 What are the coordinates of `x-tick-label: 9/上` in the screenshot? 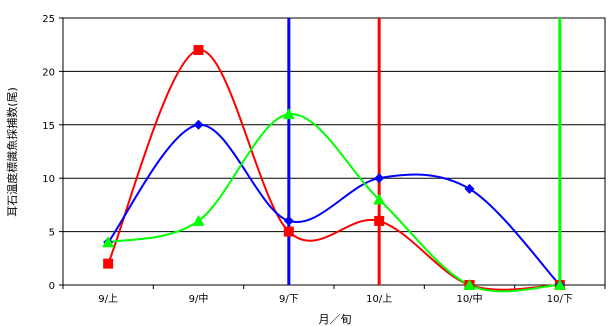 It's located at (108, 299).